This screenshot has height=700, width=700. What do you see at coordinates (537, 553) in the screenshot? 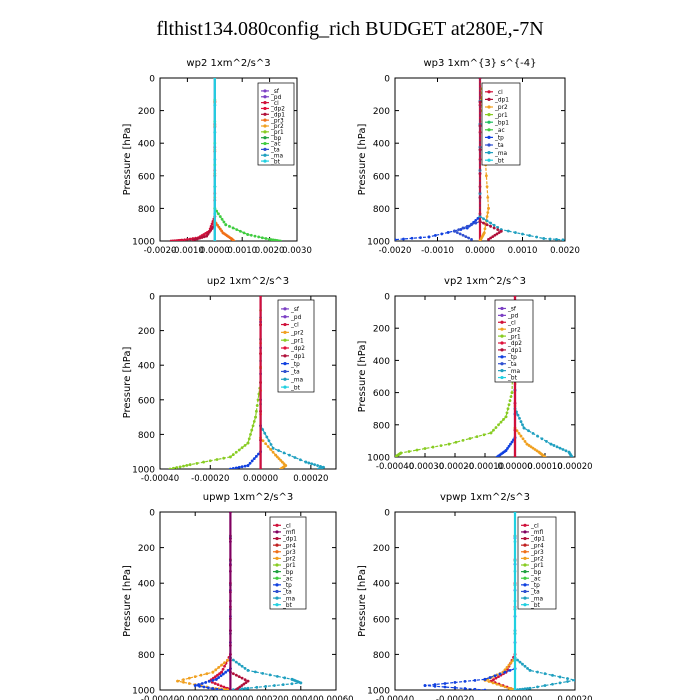
I see `legend-entry: _pr3` at bounding box center [537, 553].